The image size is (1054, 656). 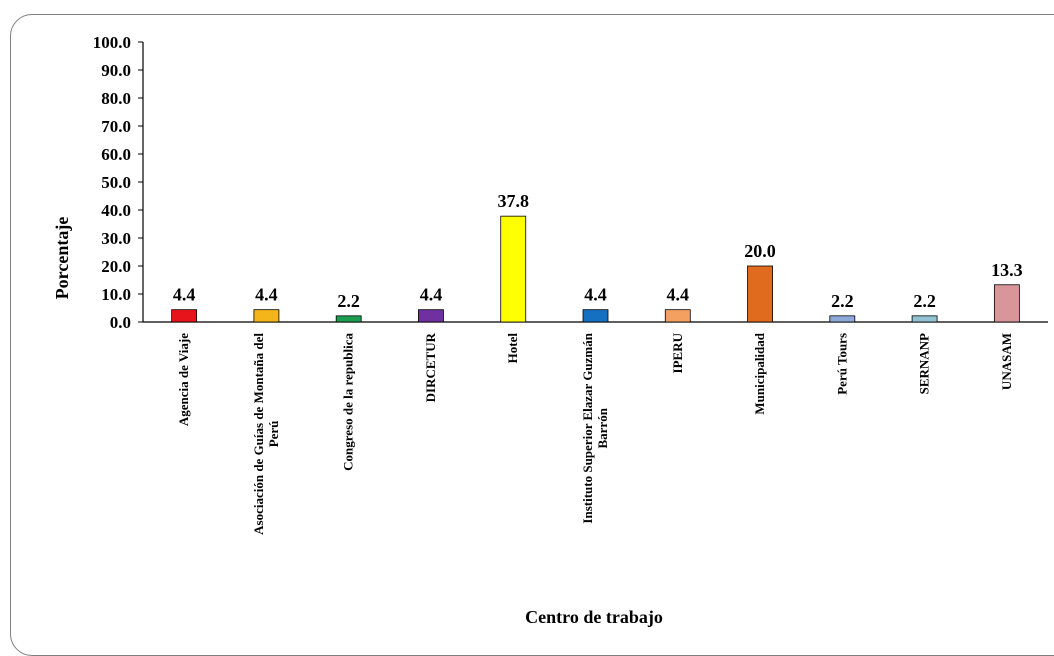 What do you see at coordinates (183, 379) in the screenshot?
I see `x-tick-label: Agencia de Viaje` at bounding box center [183, 379].